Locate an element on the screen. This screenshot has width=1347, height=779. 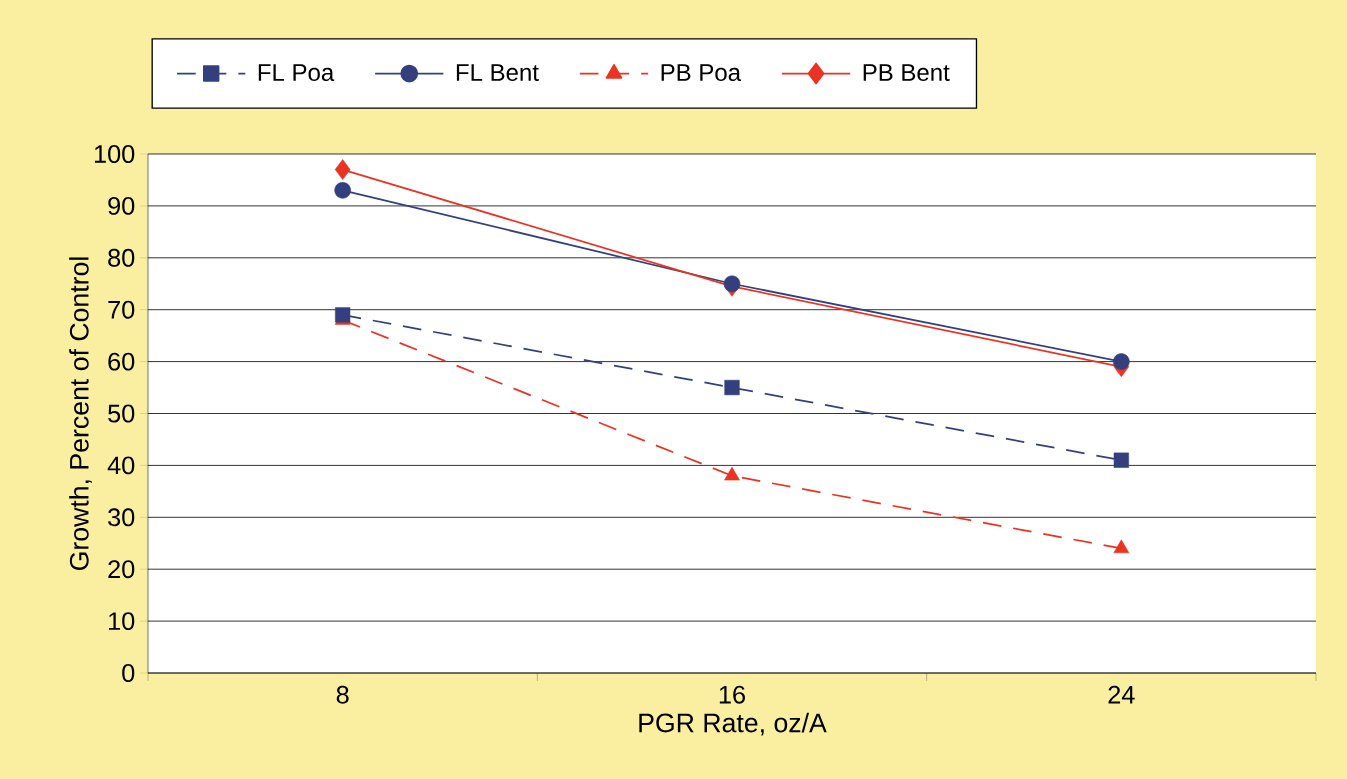
y-tick-label: 10 is located at coordinates (122, 621).